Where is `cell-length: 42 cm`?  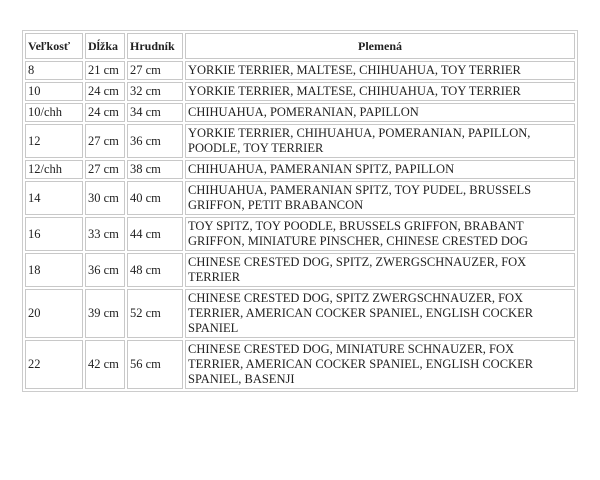
cell-length: 42 cm is located at coordinates (105, 364).